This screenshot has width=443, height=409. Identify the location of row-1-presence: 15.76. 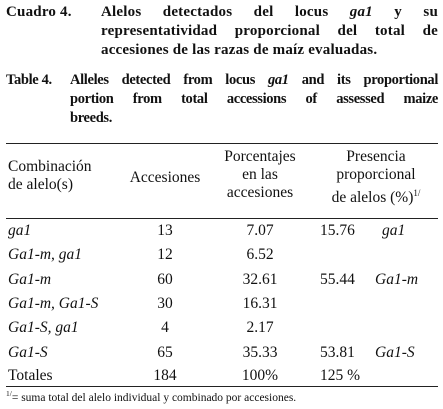
(337, 230).